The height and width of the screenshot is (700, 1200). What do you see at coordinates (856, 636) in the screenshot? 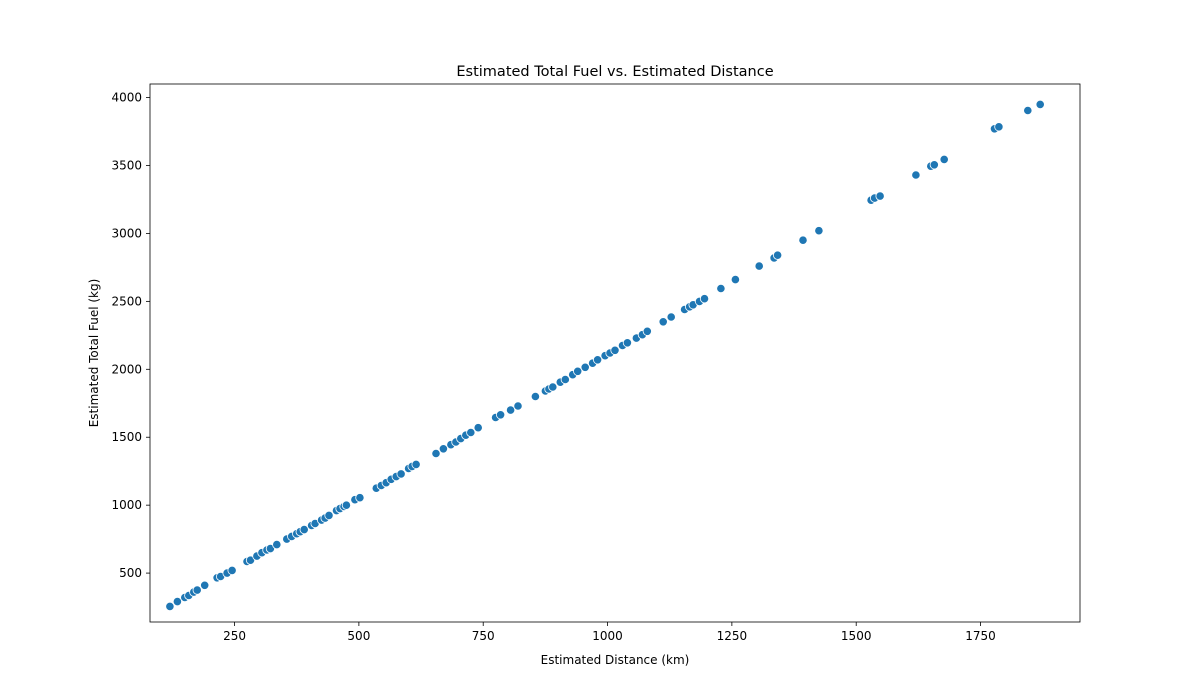
I see `x-tick-label: 1500` at bounding box center [856, 636].